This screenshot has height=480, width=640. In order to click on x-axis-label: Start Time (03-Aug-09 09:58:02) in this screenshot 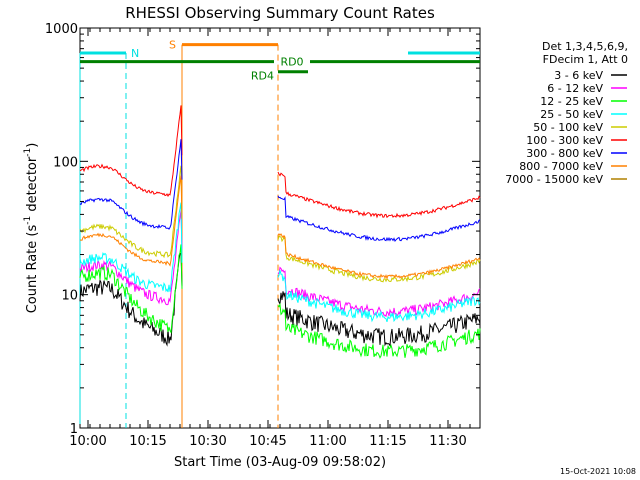, I will do `click(280, 462)`.